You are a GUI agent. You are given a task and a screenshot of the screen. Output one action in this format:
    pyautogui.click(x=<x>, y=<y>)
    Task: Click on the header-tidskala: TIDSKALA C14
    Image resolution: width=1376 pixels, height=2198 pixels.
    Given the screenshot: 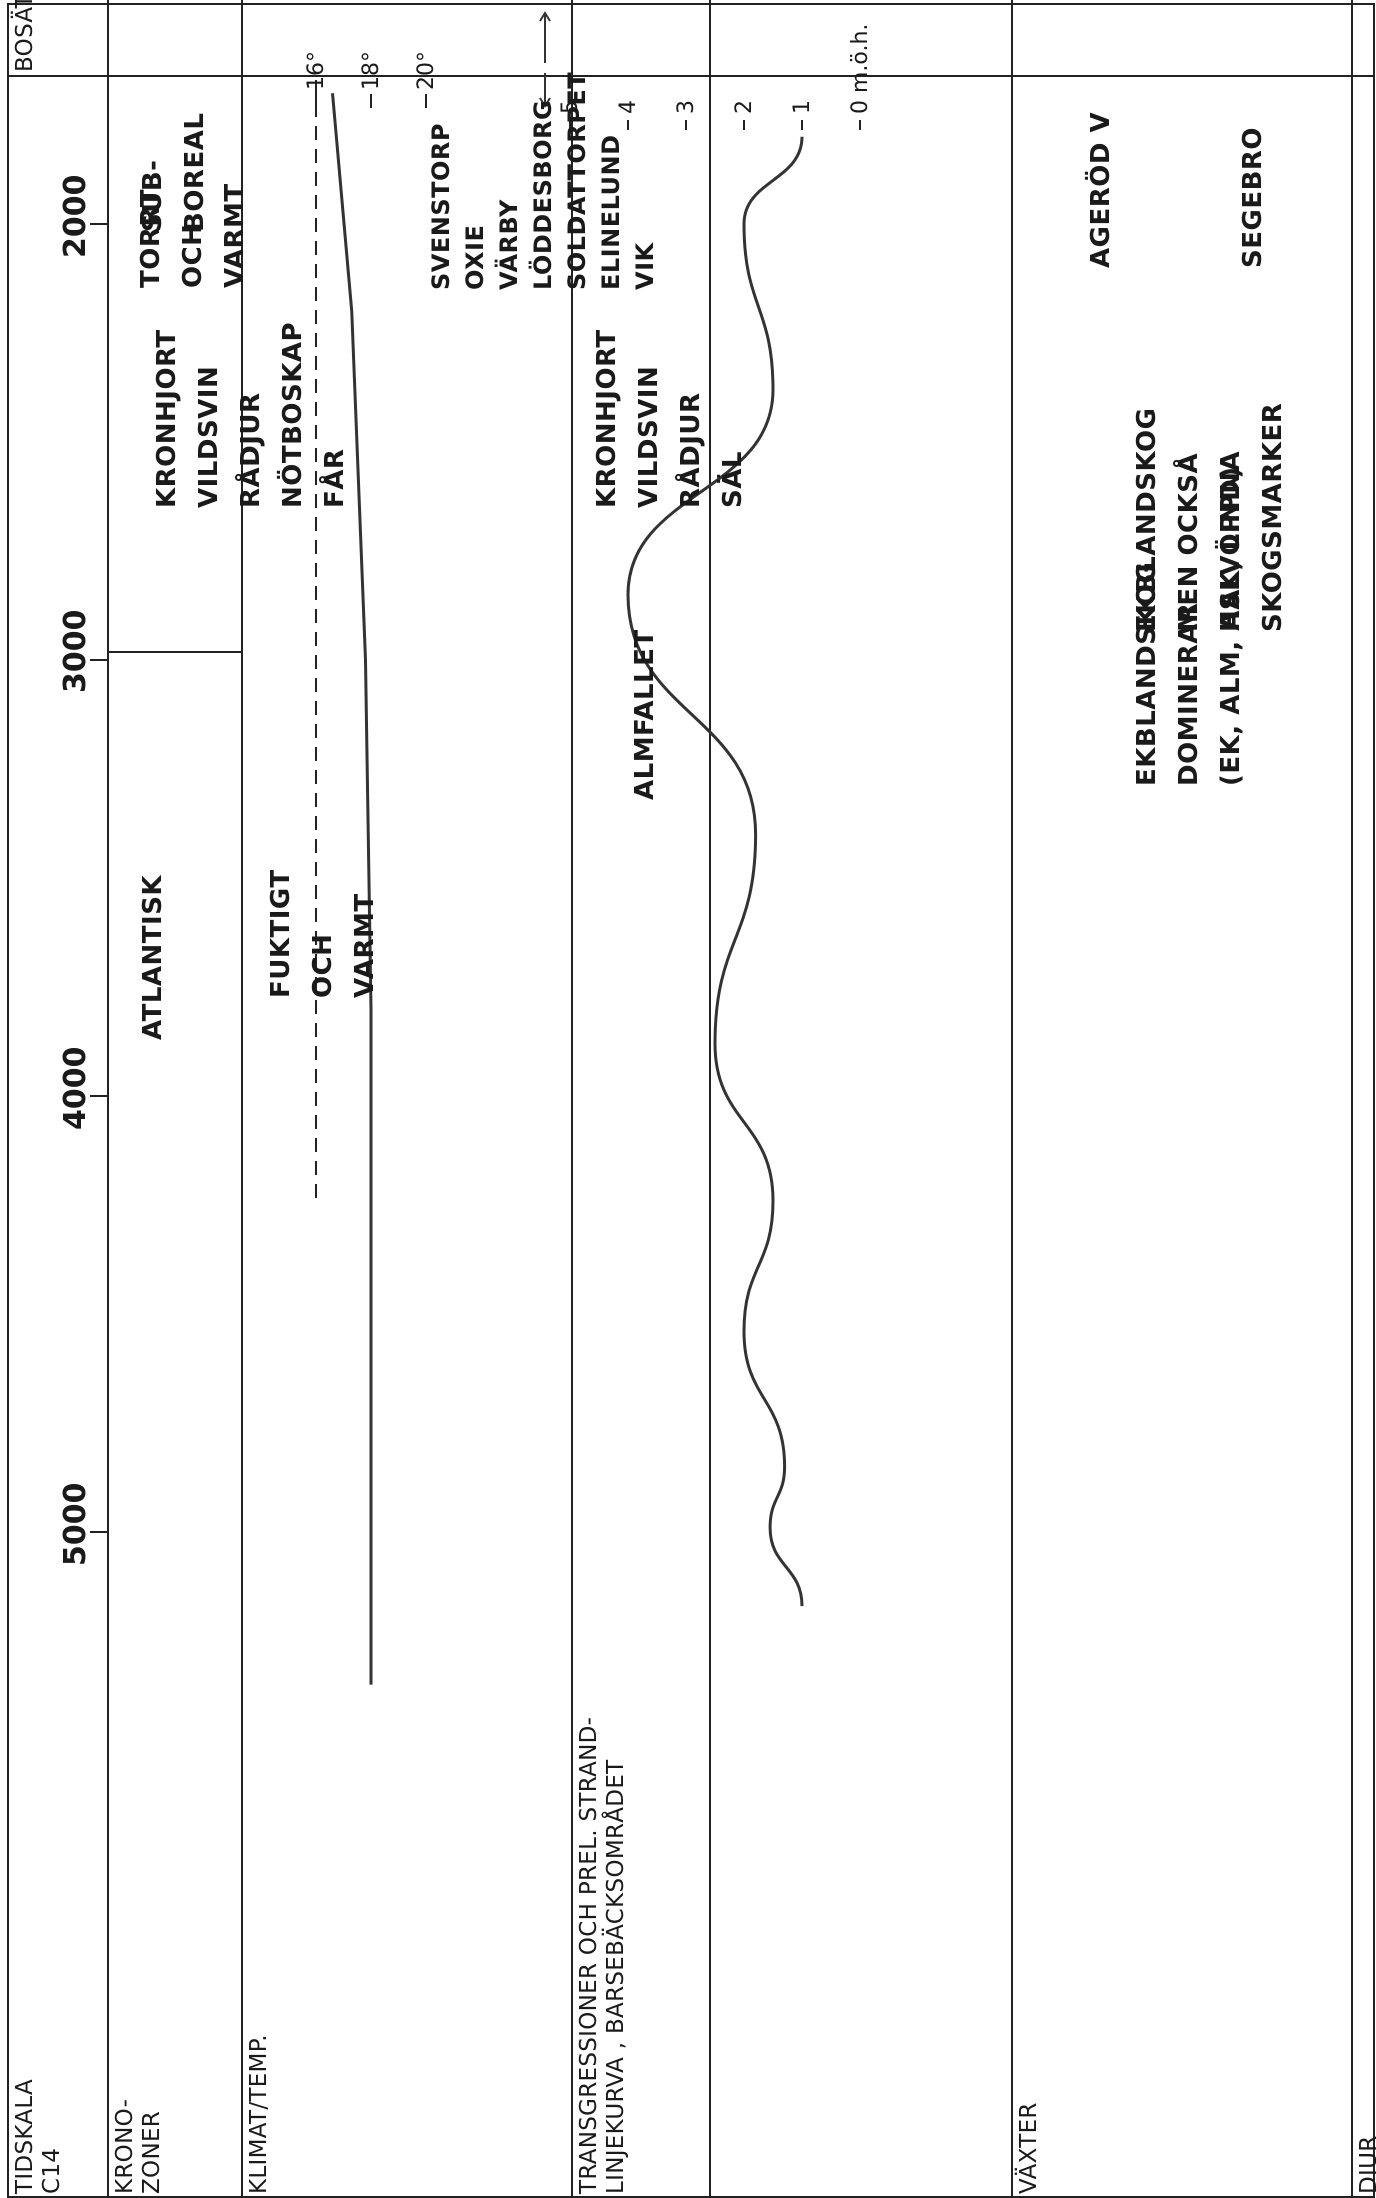 What is the action you would take?
    pyautogui.click(x=38, y=2136)
    